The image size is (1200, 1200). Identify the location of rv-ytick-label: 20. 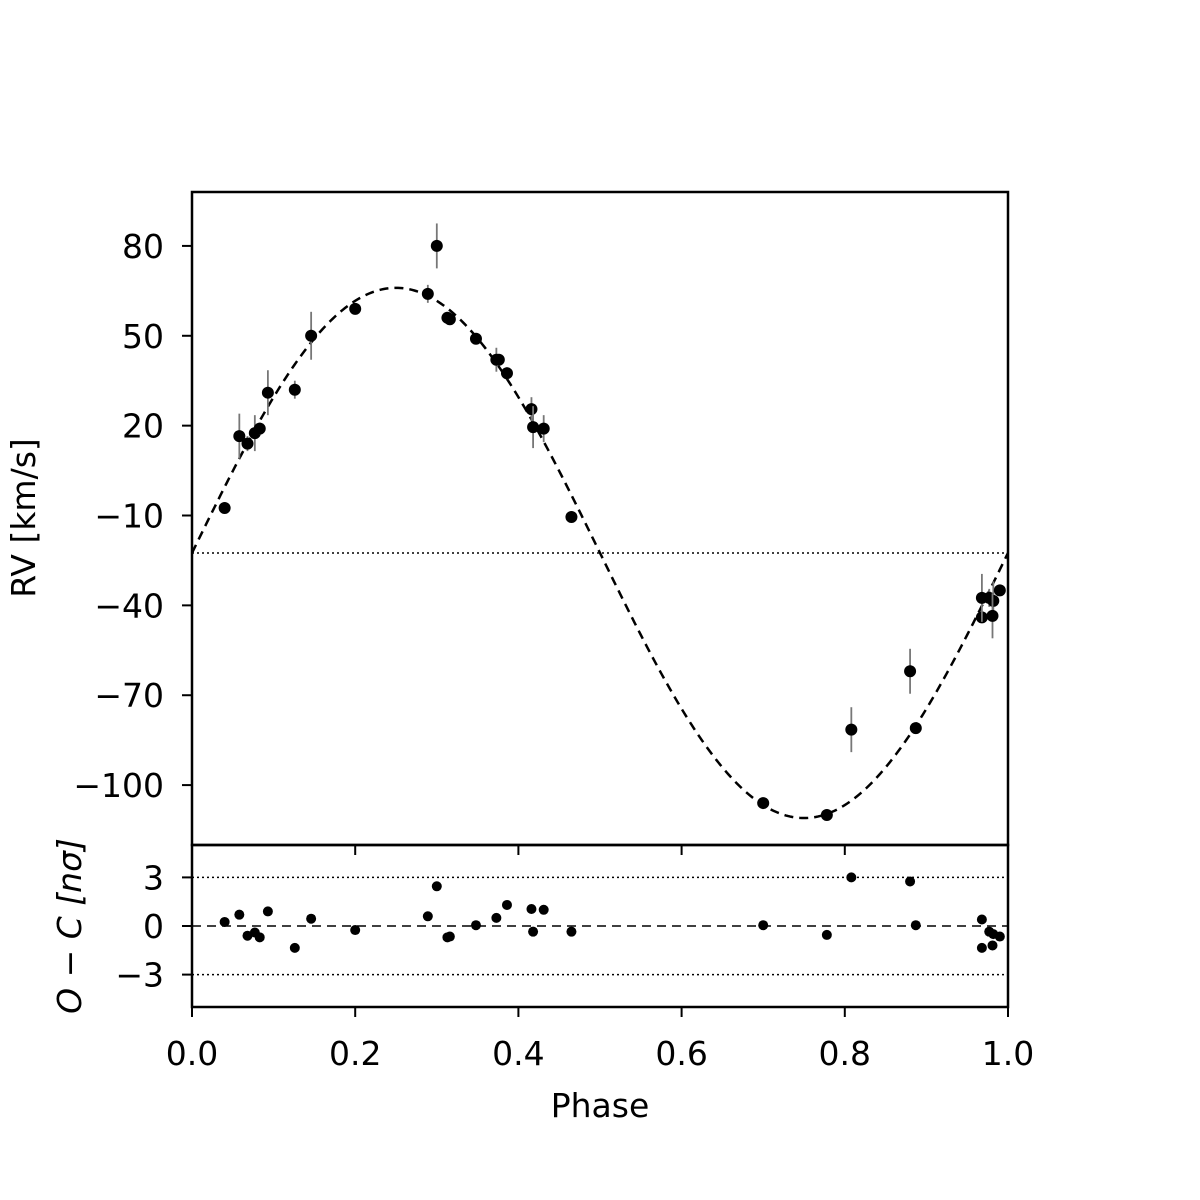
(143, 426).